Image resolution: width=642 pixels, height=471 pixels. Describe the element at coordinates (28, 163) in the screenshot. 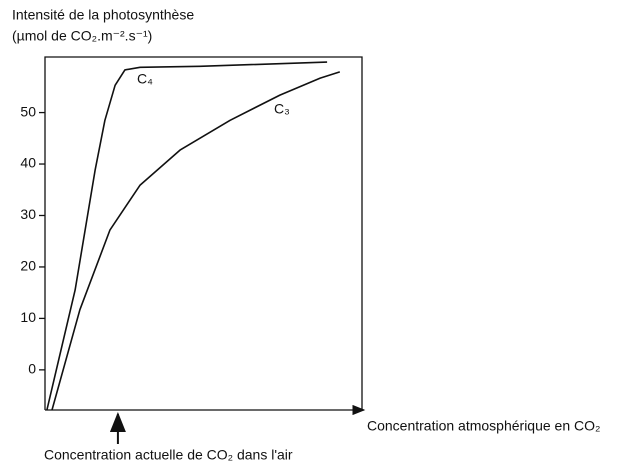

I see `y-tick-label: 40` at that location.